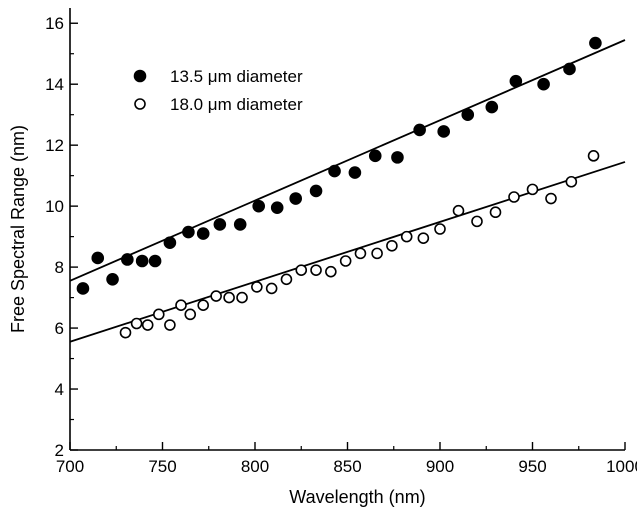 This screenshot has width=637, height=511. I want to click on legend-label-series-2: 18.0 μm diameter, so click(236, 104).